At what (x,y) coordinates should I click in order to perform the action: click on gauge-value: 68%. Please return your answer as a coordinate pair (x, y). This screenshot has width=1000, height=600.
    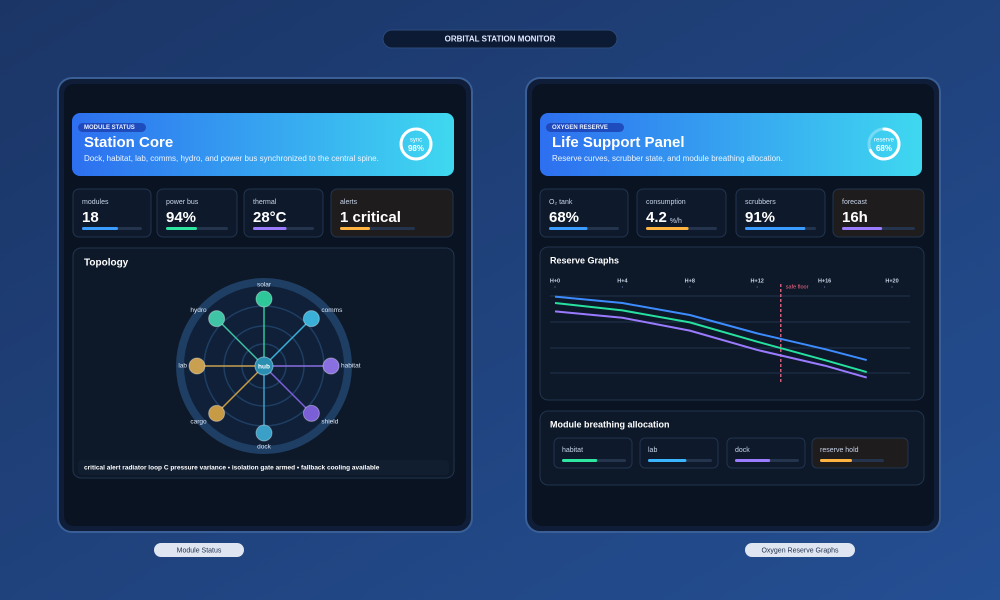
    Looking at the image, I should click on (884, 148).